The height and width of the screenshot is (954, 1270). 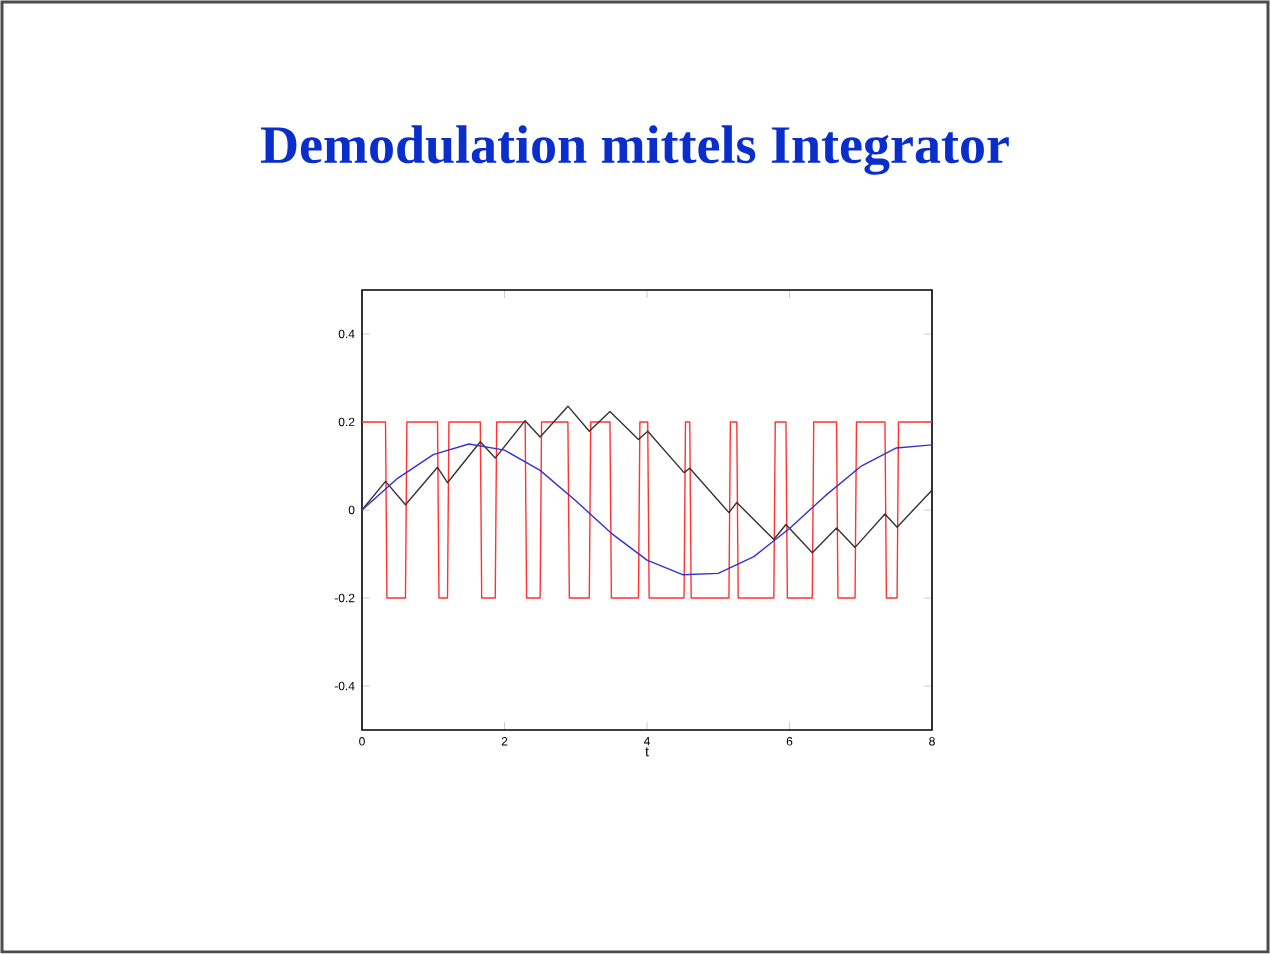 What do you see at coordinates (635, 150) in the screenshot?
I see `chart-title: Demodulation mittels Integrator` at bounding box center [635, 150].